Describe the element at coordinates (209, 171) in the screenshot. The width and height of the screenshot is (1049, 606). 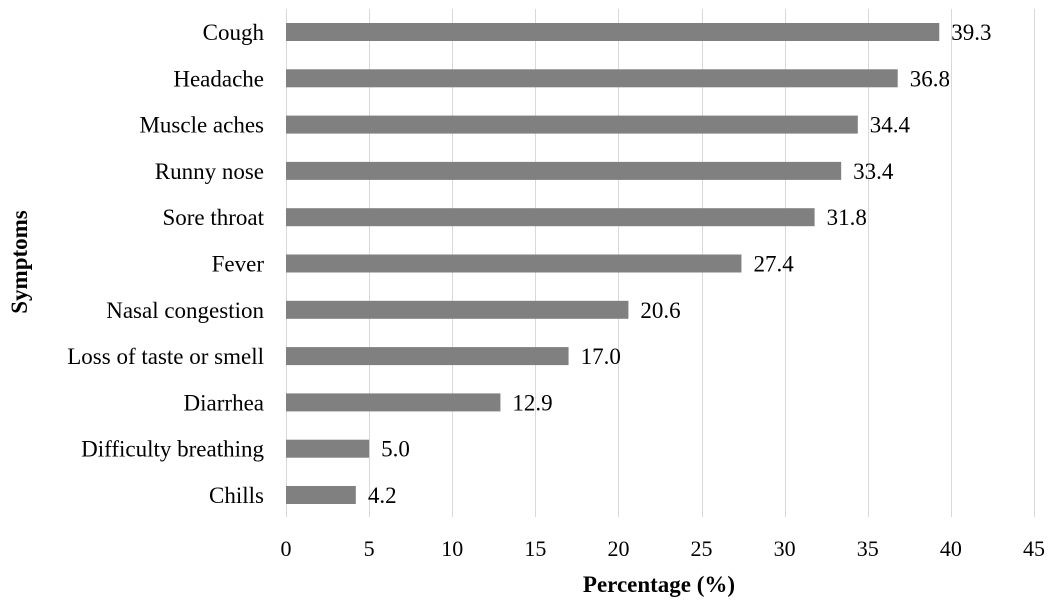
I see `category-label: Runny nose` at that location.